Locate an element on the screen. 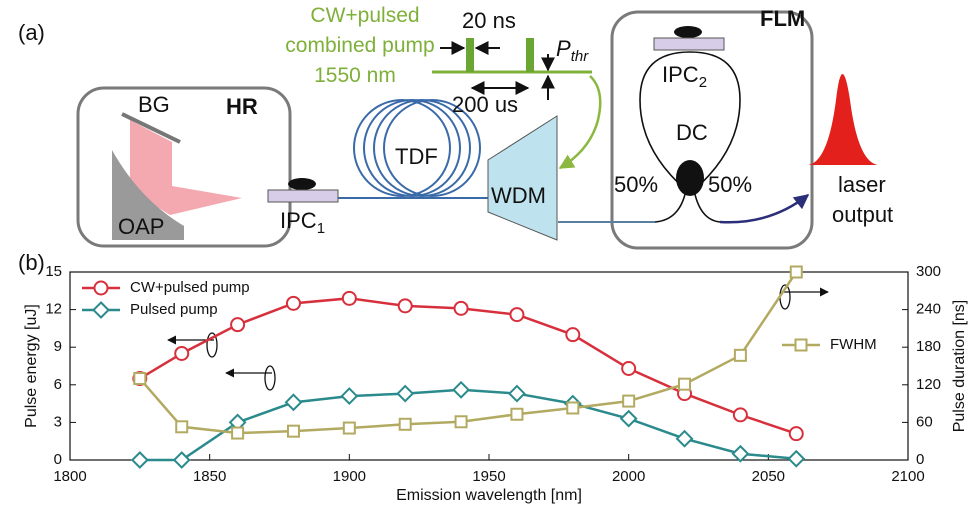 This screenshot has width=980, height=511. x-tick-label: 2000 is located at coordinates (628, 476).